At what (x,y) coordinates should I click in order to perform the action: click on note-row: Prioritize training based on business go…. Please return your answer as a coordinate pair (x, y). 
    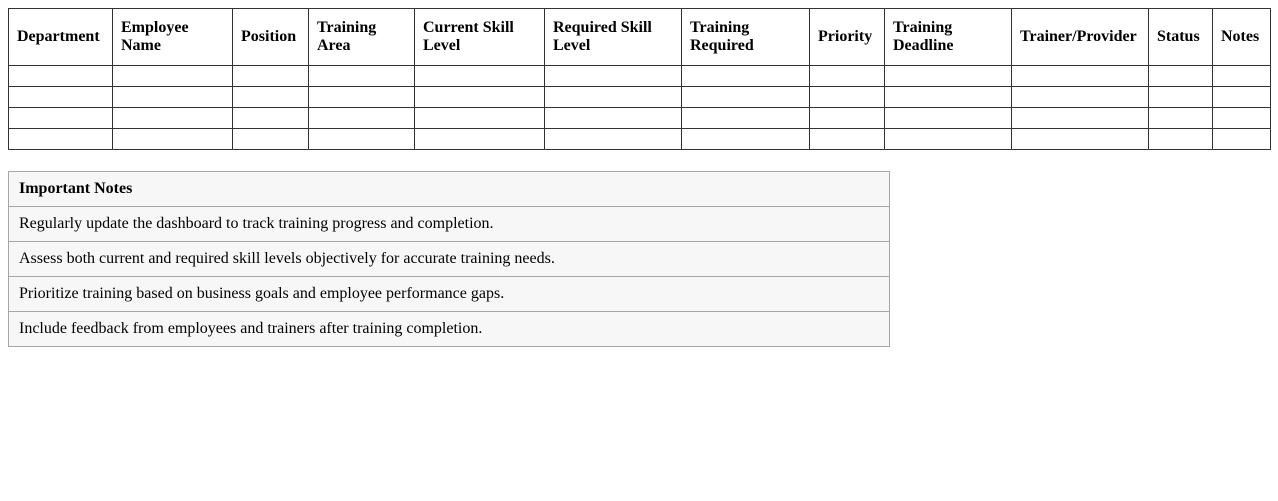
    Looking at the image, I should click on (449, 294).